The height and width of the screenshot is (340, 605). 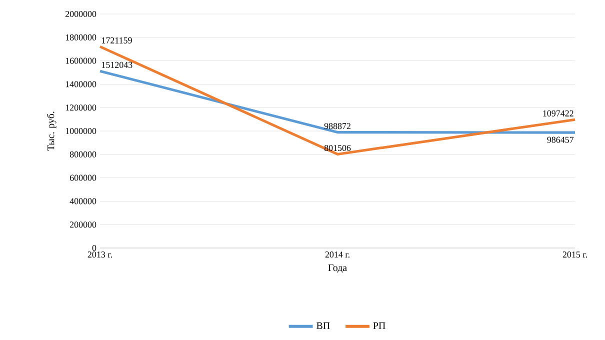 I want to click on y-tick-label: 1600000, so click(x=81, y=61).